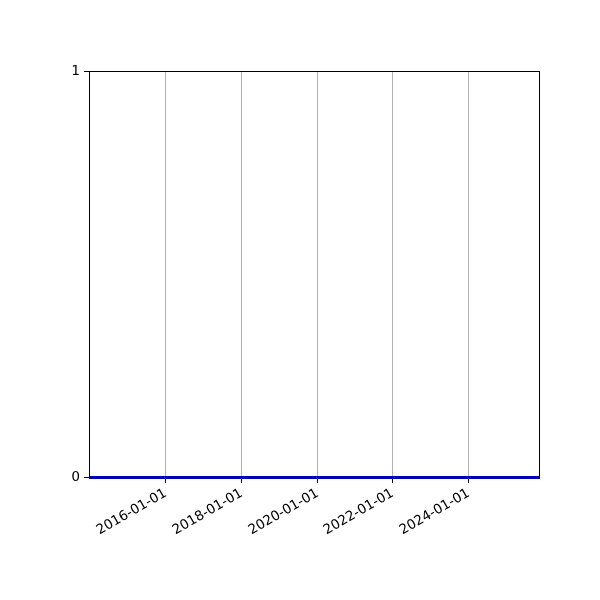  Describe the element at coordinates (434, 512) in the screenshot. I see `x-tick-label: 2024-01-01` at that location.